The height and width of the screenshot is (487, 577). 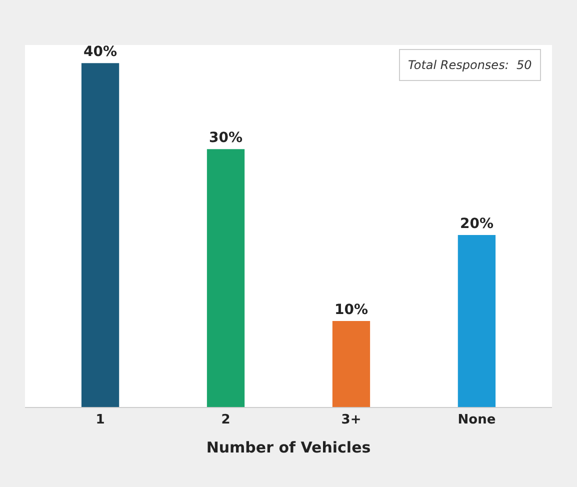 What do you see at coordinates (225, 420) in the screenshot?
I see `x-tick-label: 2` at bounding box center [225, 420].